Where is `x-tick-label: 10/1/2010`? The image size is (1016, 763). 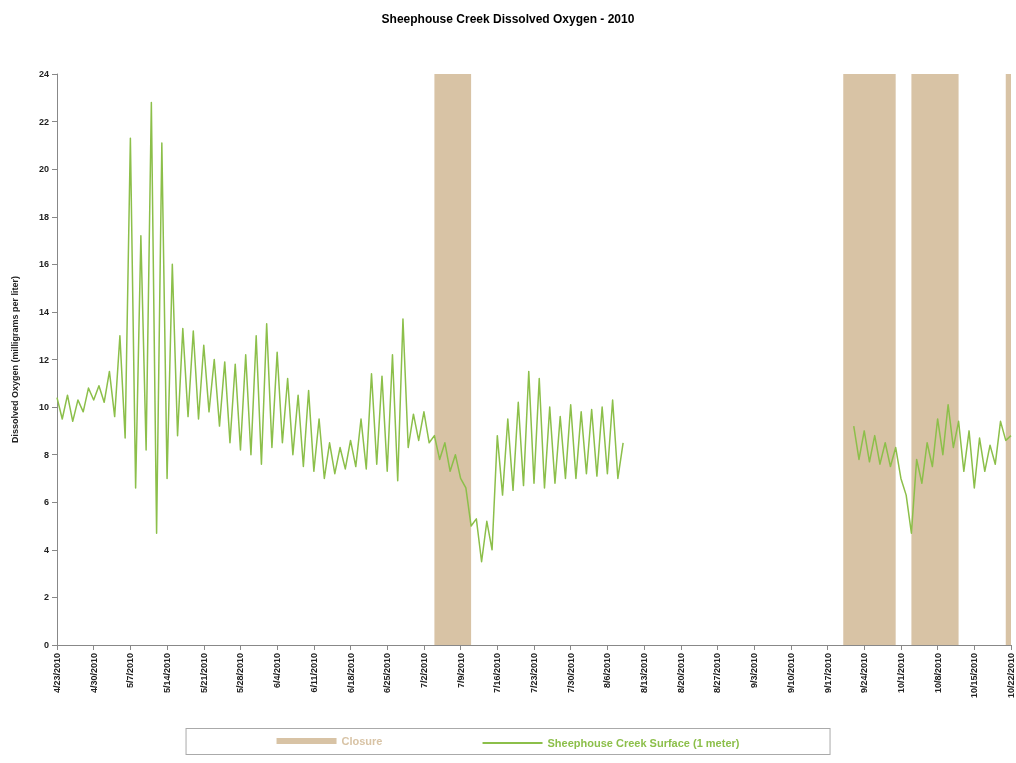
x-tick-label: 10/1/2010 is located at coordinates (900, 673).